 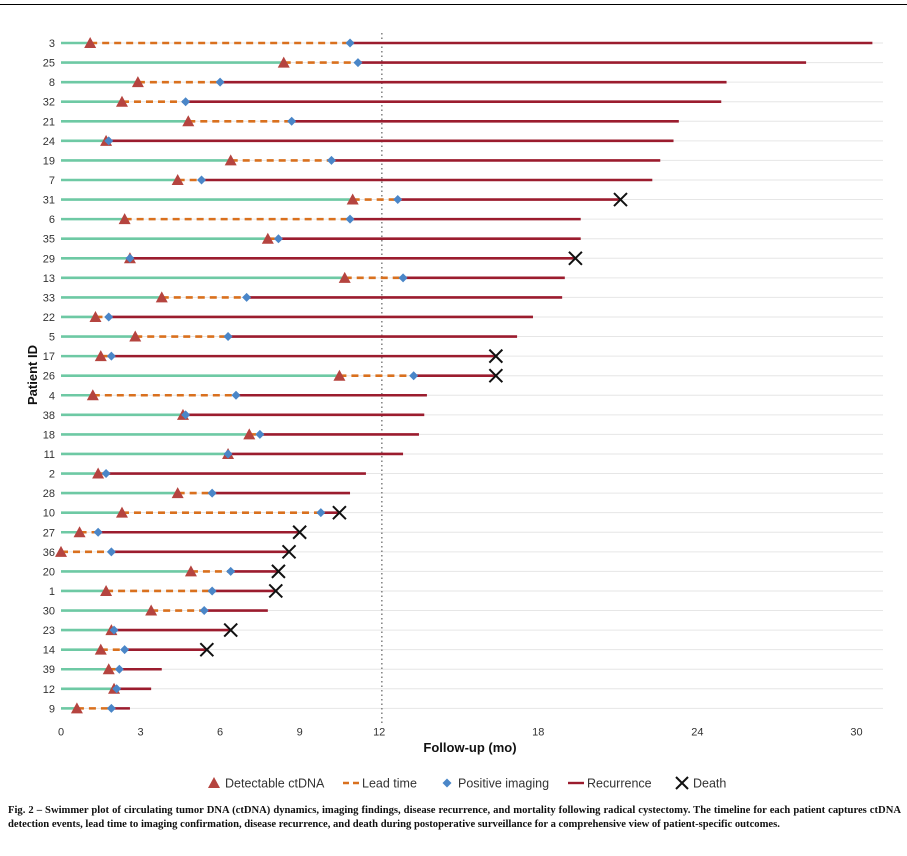 I want to click on patient-id-label: 1, so click(x=52, y=592).